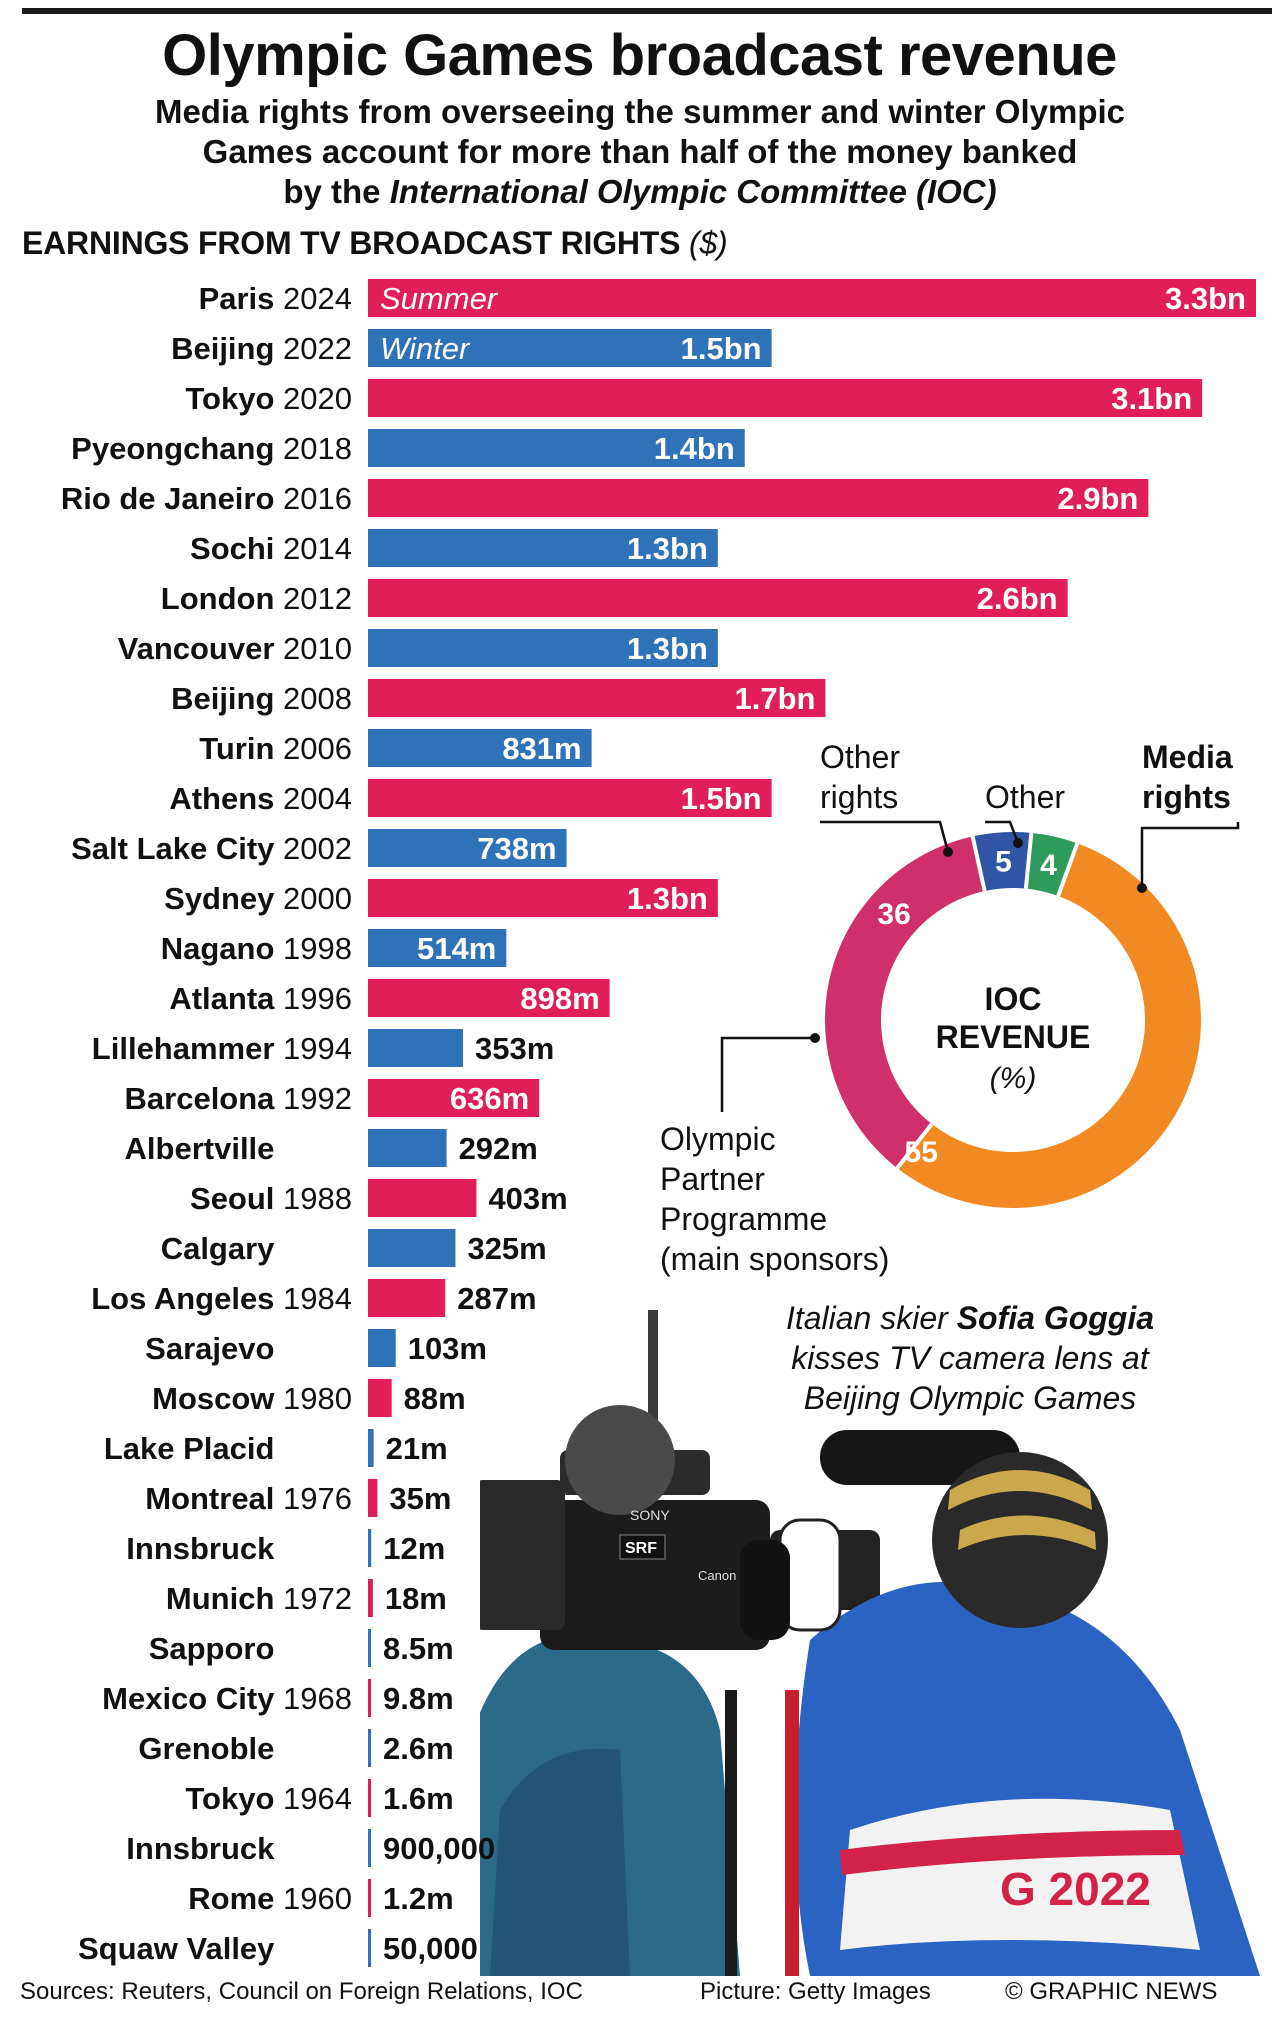 This screenshot has width=1279, height=2022. I want to click on value-label-8: 1.3bn, so click(667, 648).